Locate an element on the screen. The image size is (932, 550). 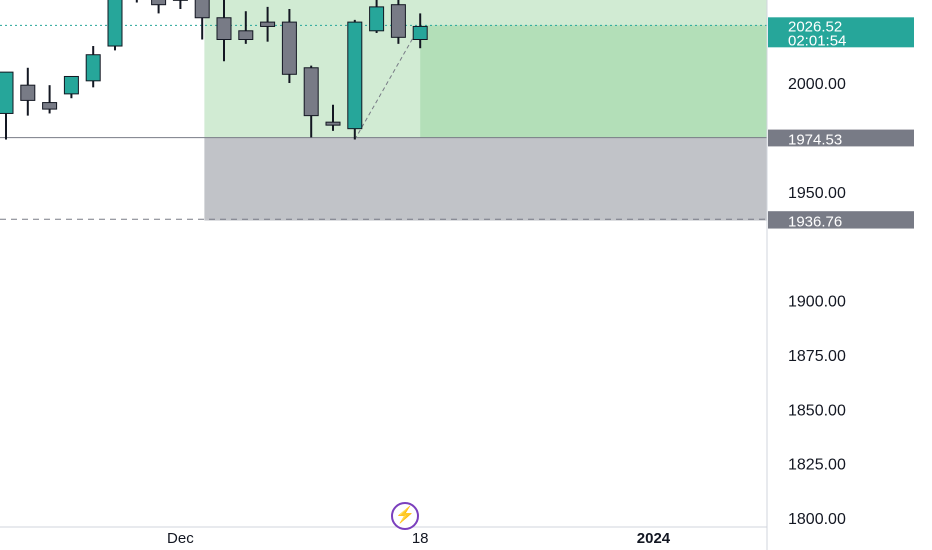
price-tag-label: 1936.76 is located at coordinates (815, 222).